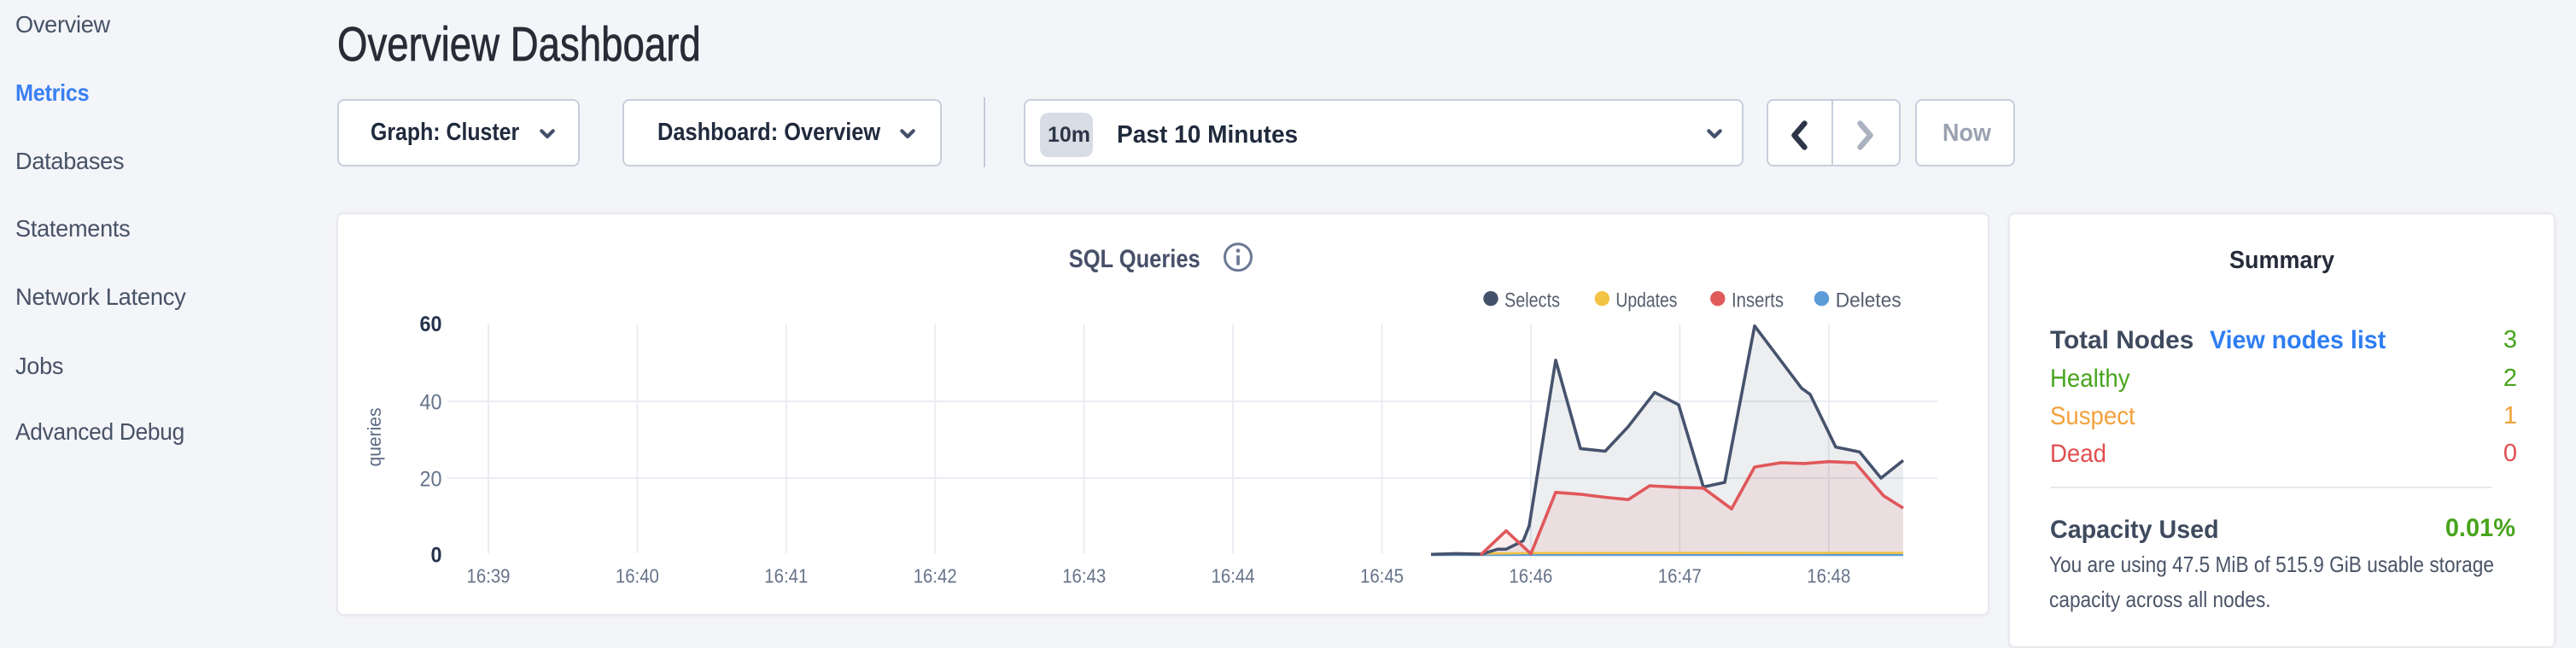  I want to click on svg-text: 16:45, so click(1382, 576).